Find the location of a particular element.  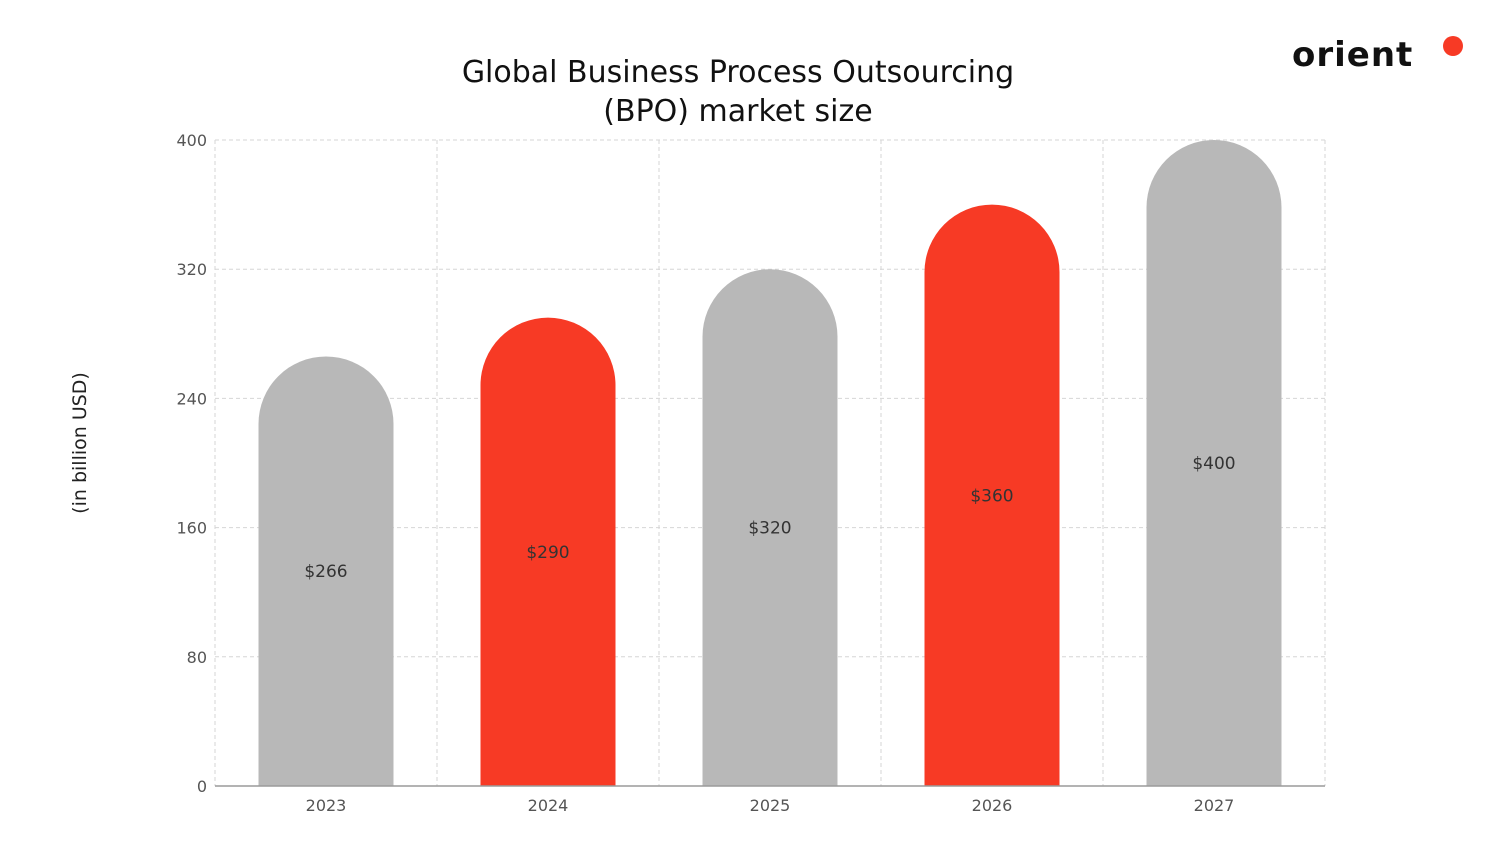

data-label-2026: $360 is located at coordinates (991, 496).